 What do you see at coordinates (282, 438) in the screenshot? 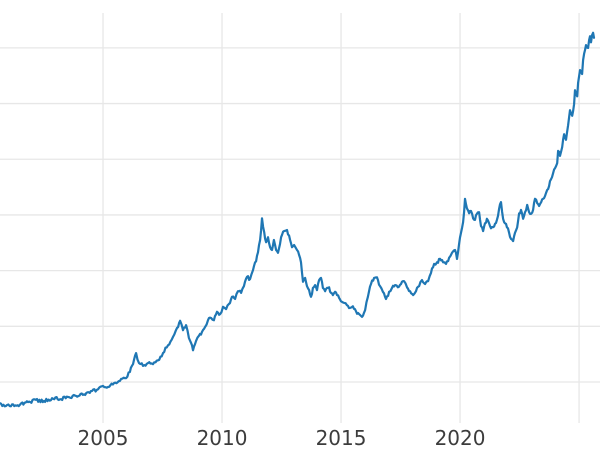
I see `x-axis-tick-labels: 2005 2010 2015 2020` at bounding box center [282, 438].